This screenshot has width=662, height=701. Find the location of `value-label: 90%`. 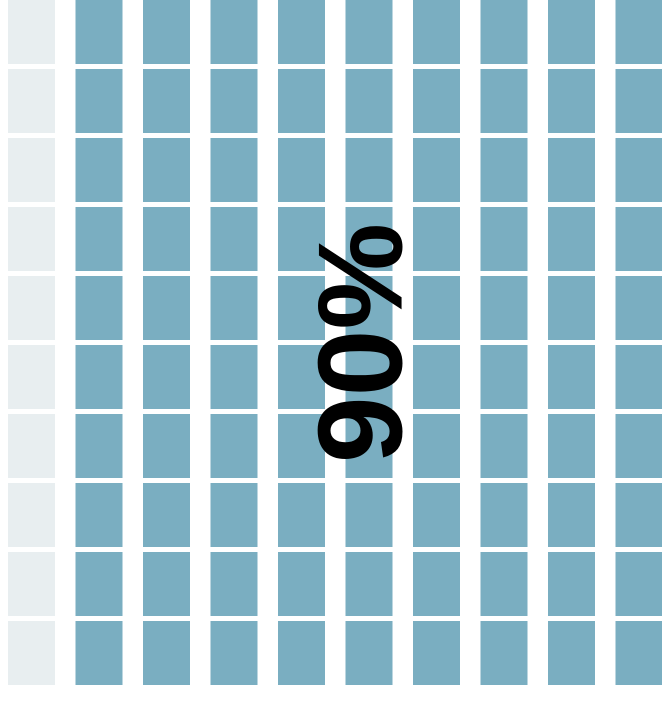

value-label: 90% is located at coordinates (361, 343).